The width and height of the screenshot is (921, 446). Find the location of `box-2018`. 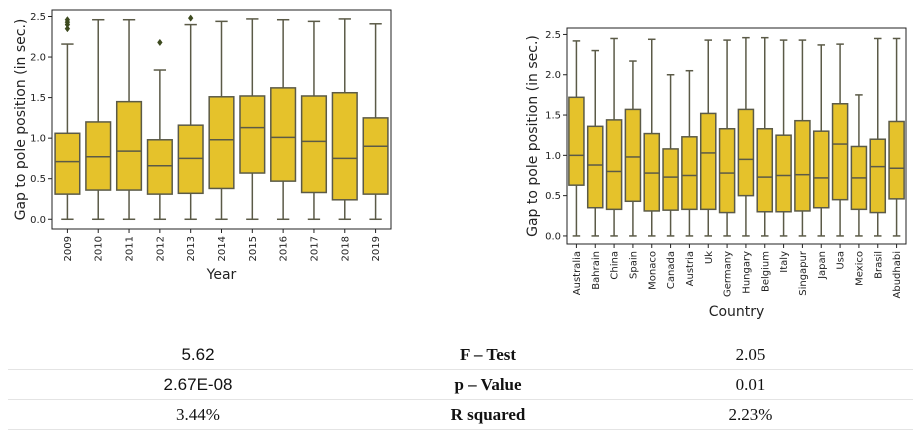

box-2018 is located at coordinates (344, 146).